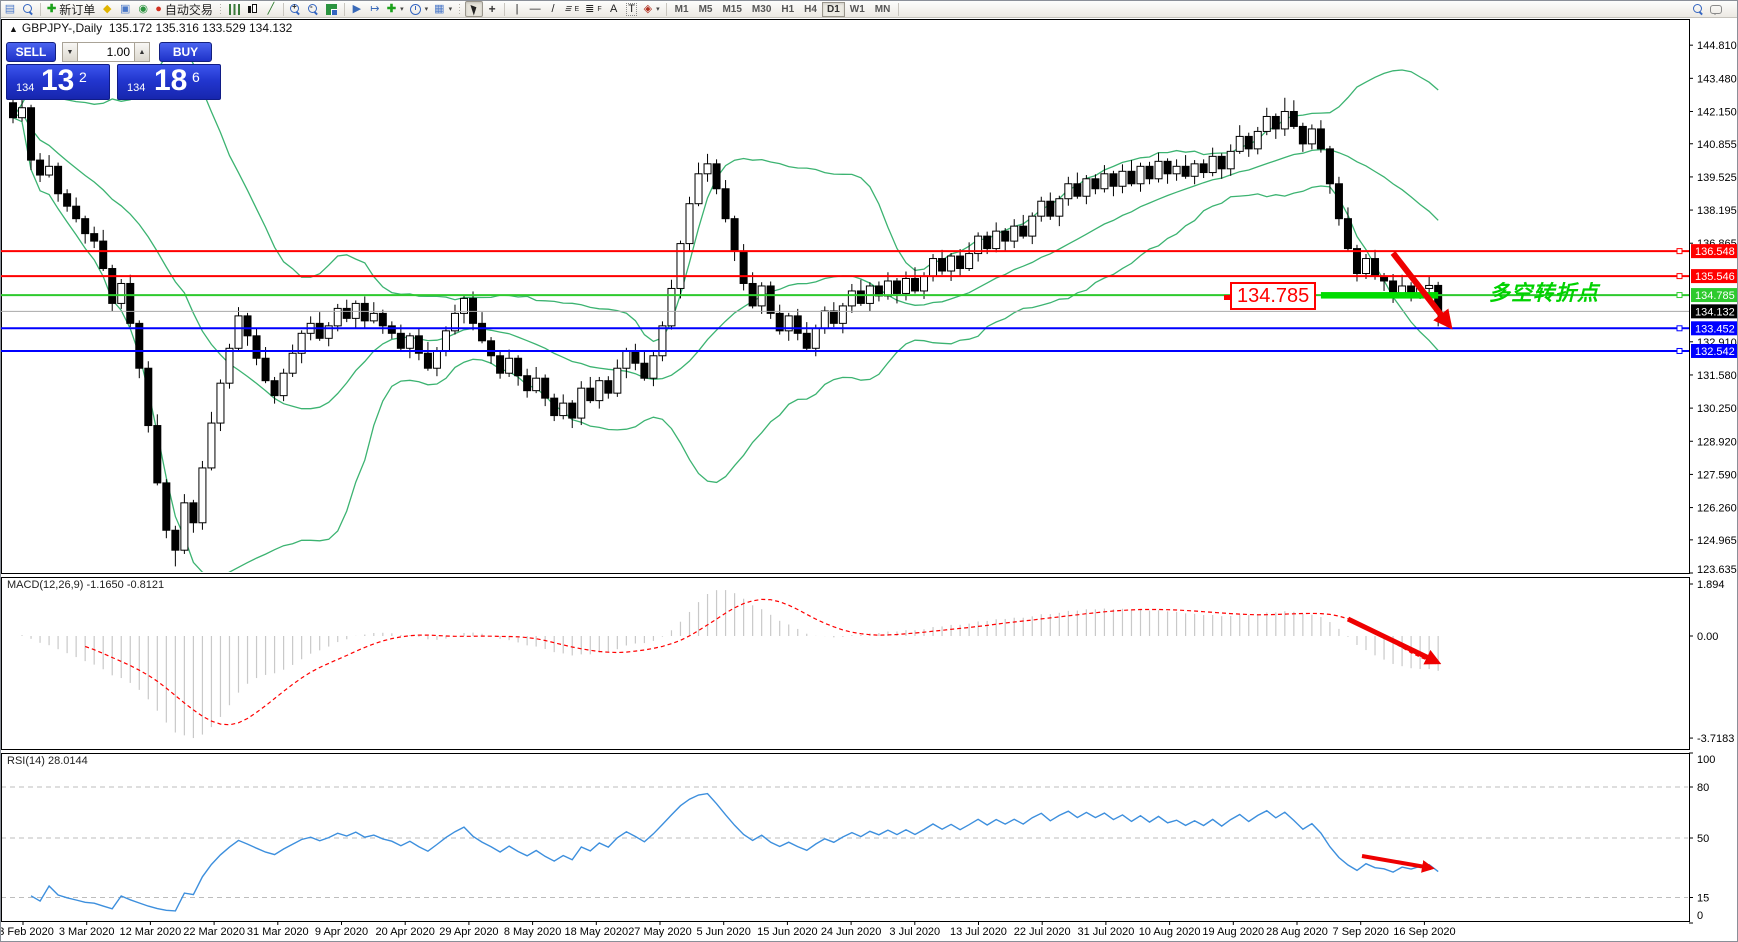 The width and height of the screenshot is (1738, 942). Describe the element at coordinates (71, 9) in the screenshot. I see `new-order-button: ✚ 新订单` at that location.